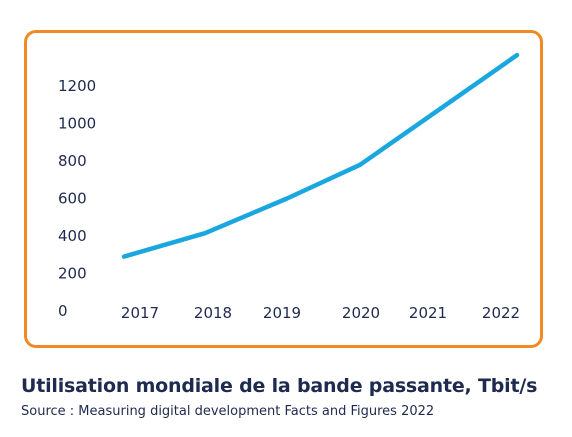 The image size is (572, 437). Describe the element at coordinates (72, 199) in the screenshot. I see `y-tick-label: 600` at that location.